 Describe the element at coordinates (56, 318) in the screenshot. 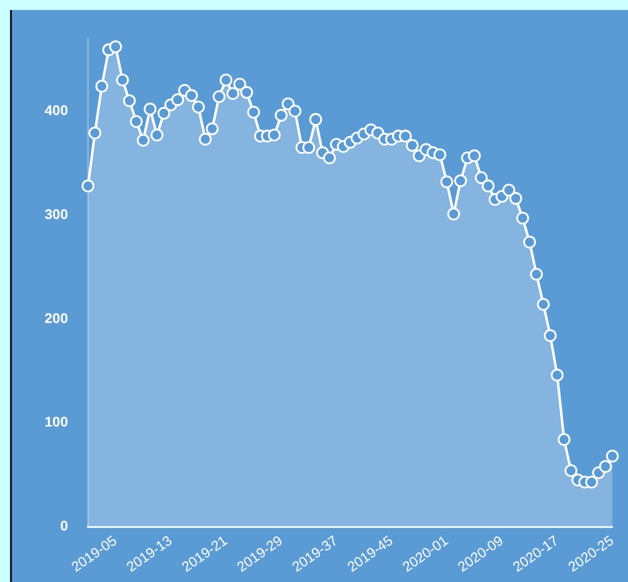

I see `y-tick-label: 200` at that location.